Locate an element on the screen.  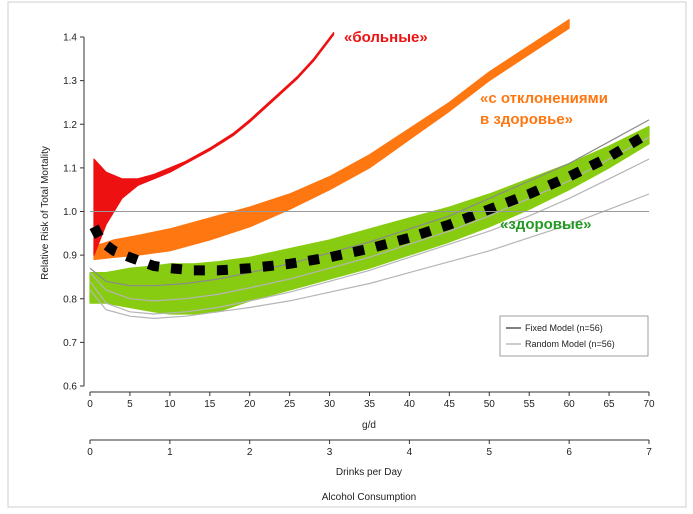
x-tick-label-8: 40 is located at coordinates (410, 404).